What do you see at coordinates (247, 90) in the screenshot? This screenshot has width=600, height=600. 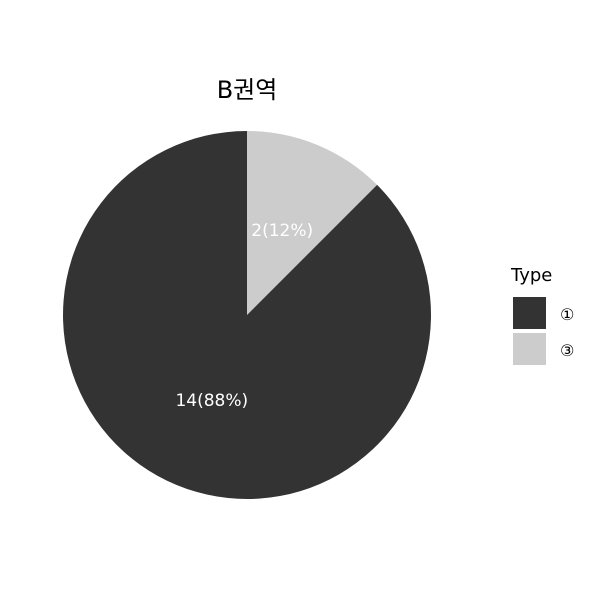 I see `chart-title: B권역` at bounding box center [247, 90].